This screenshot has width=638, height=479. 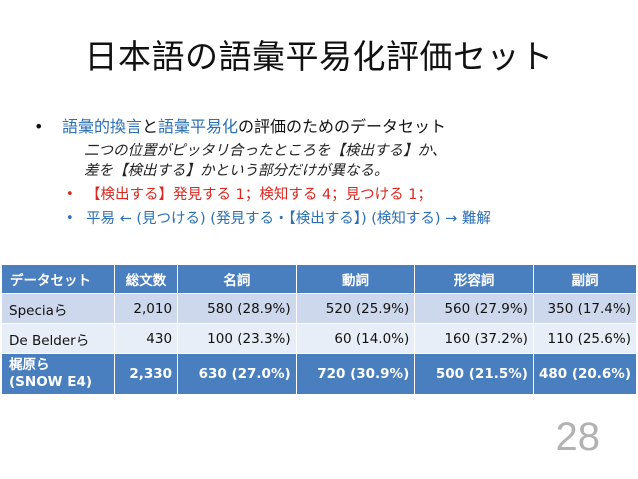 What do you see at coordinates (319, 56) in the screenshot?
I see `slide-title: 日本語の語彙平易化評価セット` at bounding box center [319, 56].